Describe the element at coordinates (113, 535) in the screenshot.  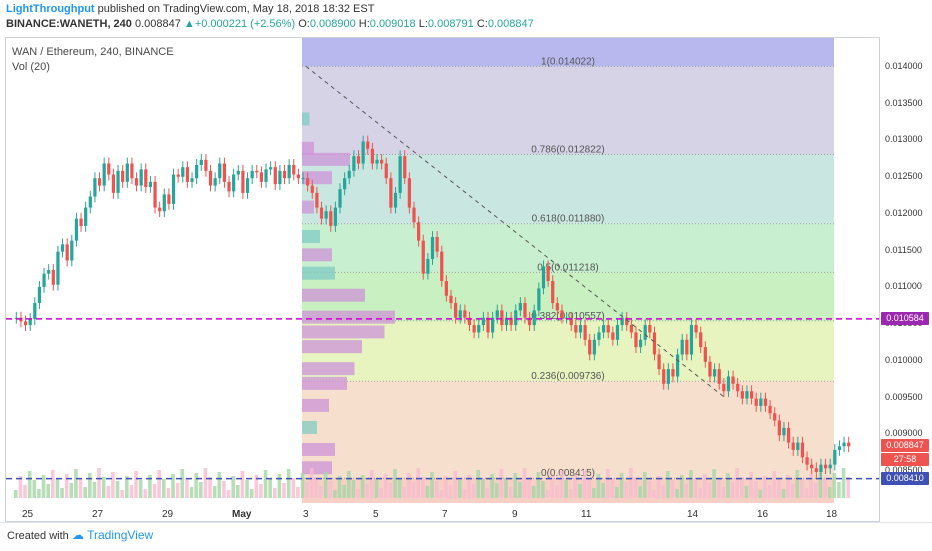
I see `tradingview-logo: ☁ TradingView` at that location.